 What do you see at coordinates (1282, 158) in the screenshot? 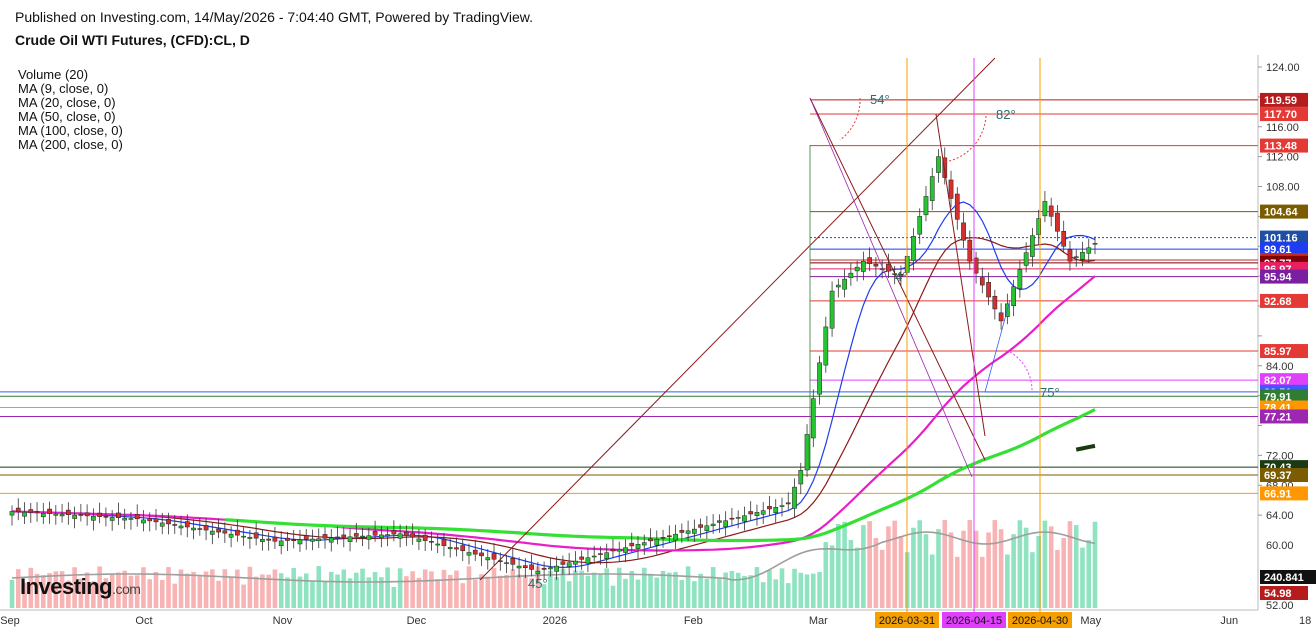
I see `y-tick-label: 112.00` at bounding box center [1282, 158].